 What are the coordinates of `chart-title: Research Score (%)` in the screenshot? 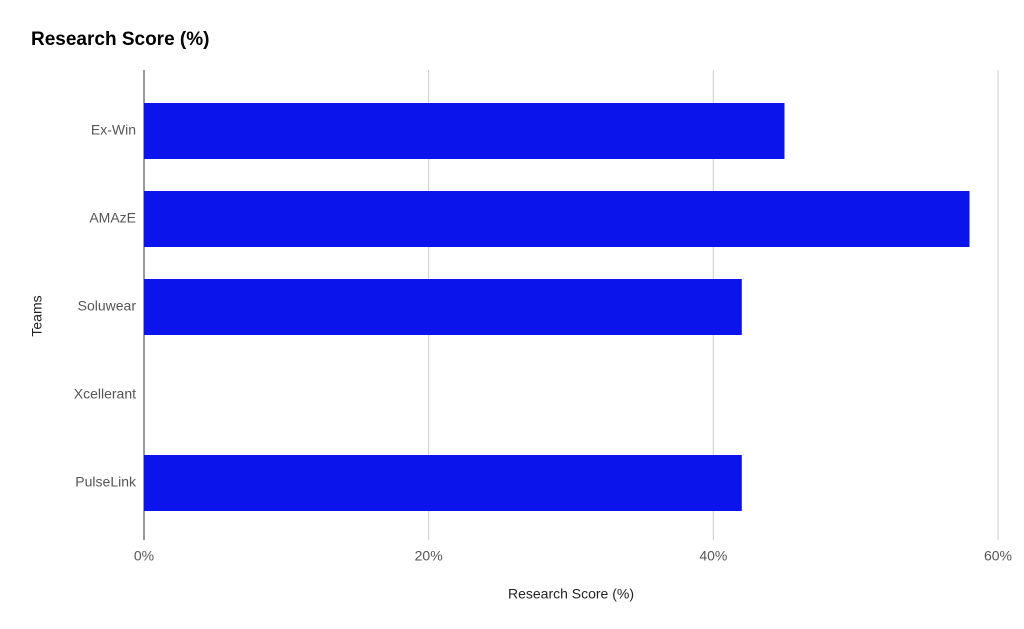 It's located at (120, 39).